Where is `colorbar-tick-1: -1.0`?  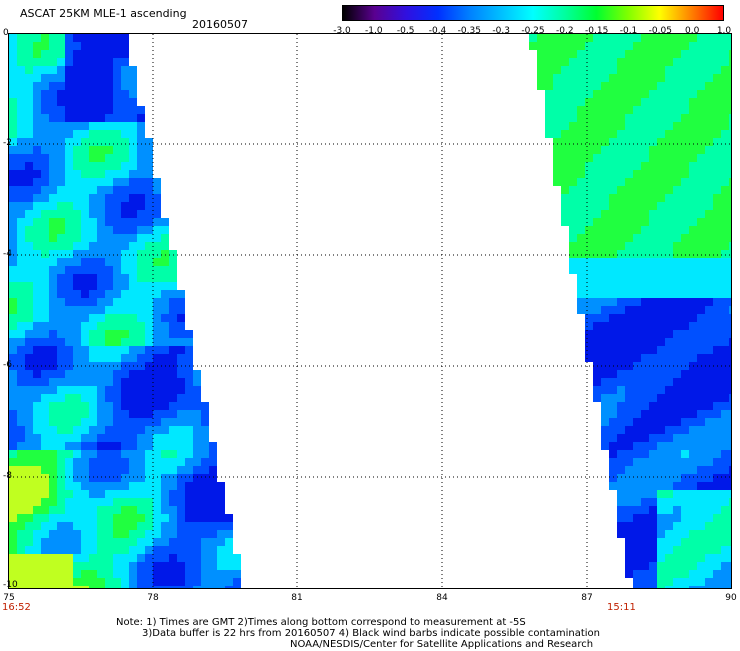 colorbar-tick-1: -1.0 is located at coordinates (374, 31).